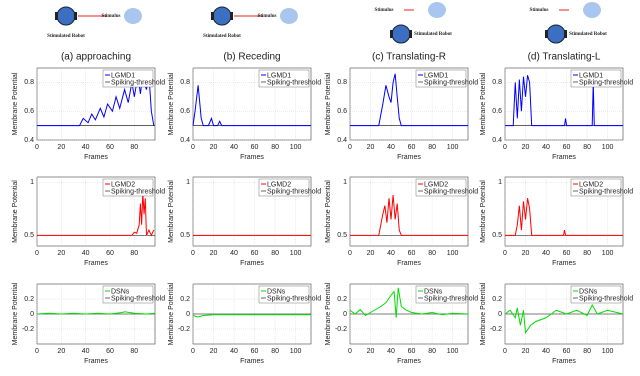 Image resolution: width=640 pixels, height=376 pixels. What do you see at coordinates (497, 140) in the screenshot?
I see `y-tick-label: 0.4` at bounding box center [497, 140].